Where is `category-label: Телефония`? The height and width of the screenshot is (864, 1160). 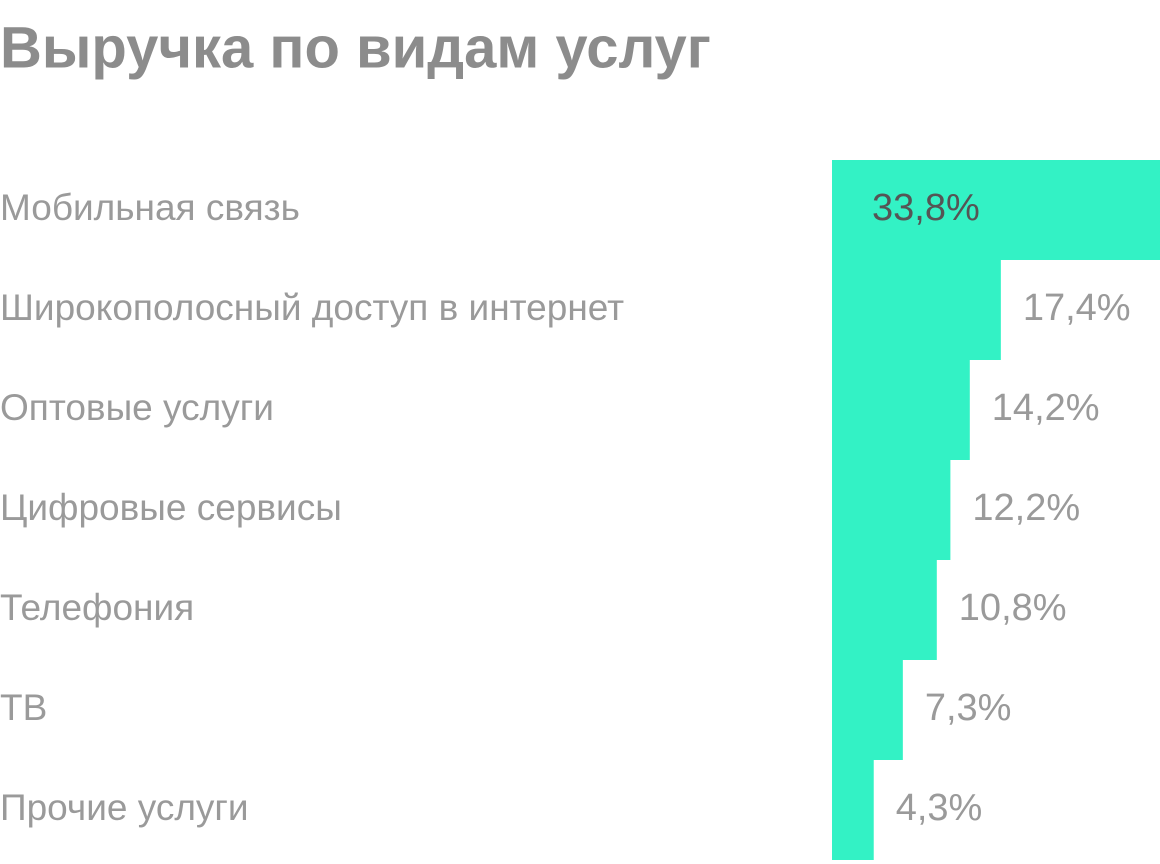 category-label: Телефония is located at coordinates (97, 607).